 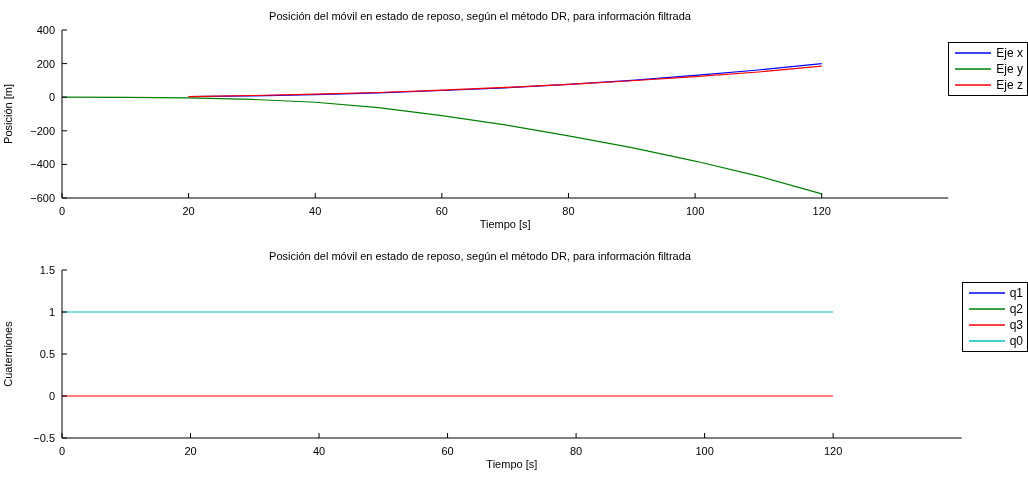 What do you see at coordinates (1016, 309) in the screenshot?
I see `legend-label: q2` at bounding box center [1016, 309].